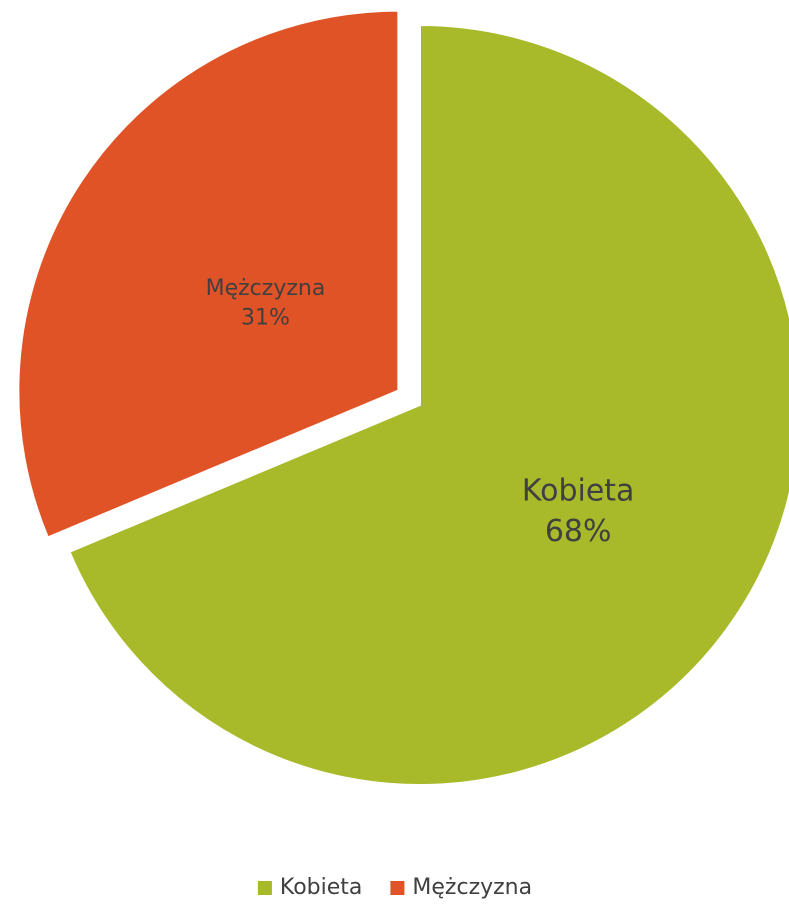 This screenshot has width=789, height=907. What do you see at coordinates (265, 318) in the screenshot?
I see `slice-label-value: 31%` at bounding box center [265, 318].